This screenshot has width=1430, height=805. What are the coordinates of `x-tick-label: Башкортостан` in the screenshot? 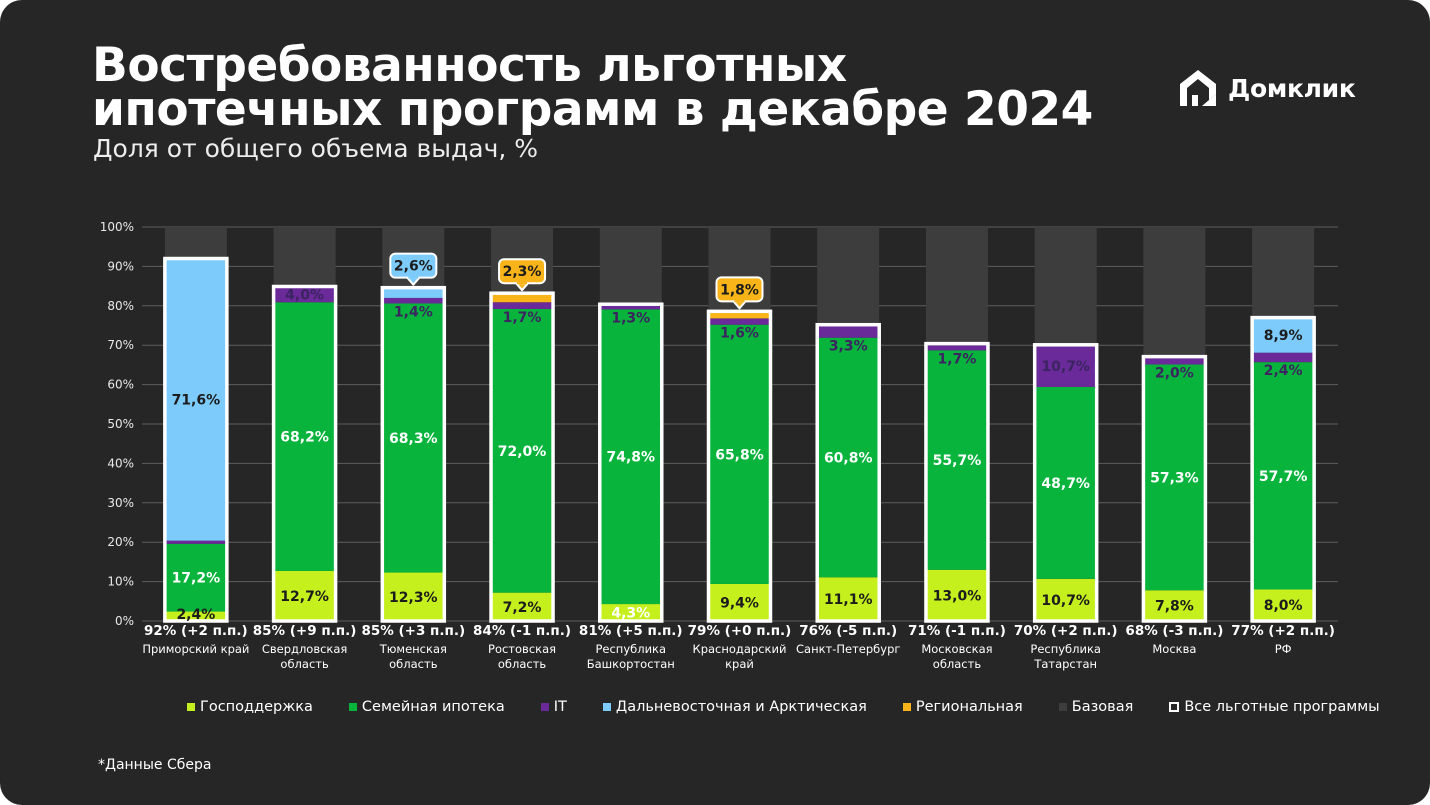 It's located at (631, 664).